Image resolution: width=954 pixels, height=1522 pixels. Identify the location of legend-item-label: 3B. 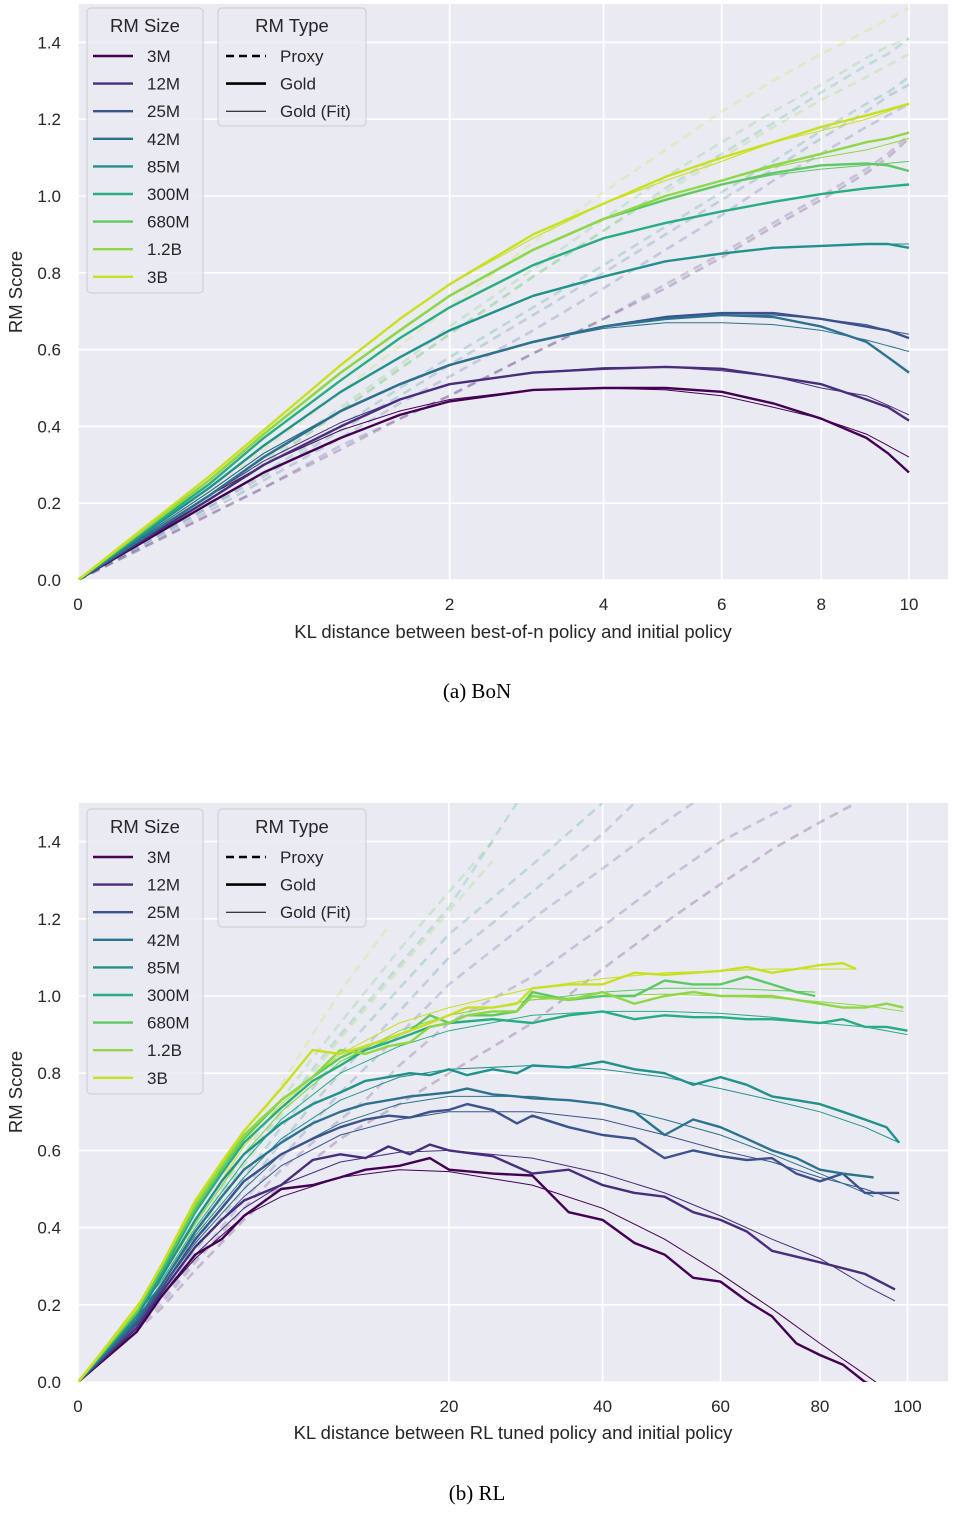
(157, 1078).